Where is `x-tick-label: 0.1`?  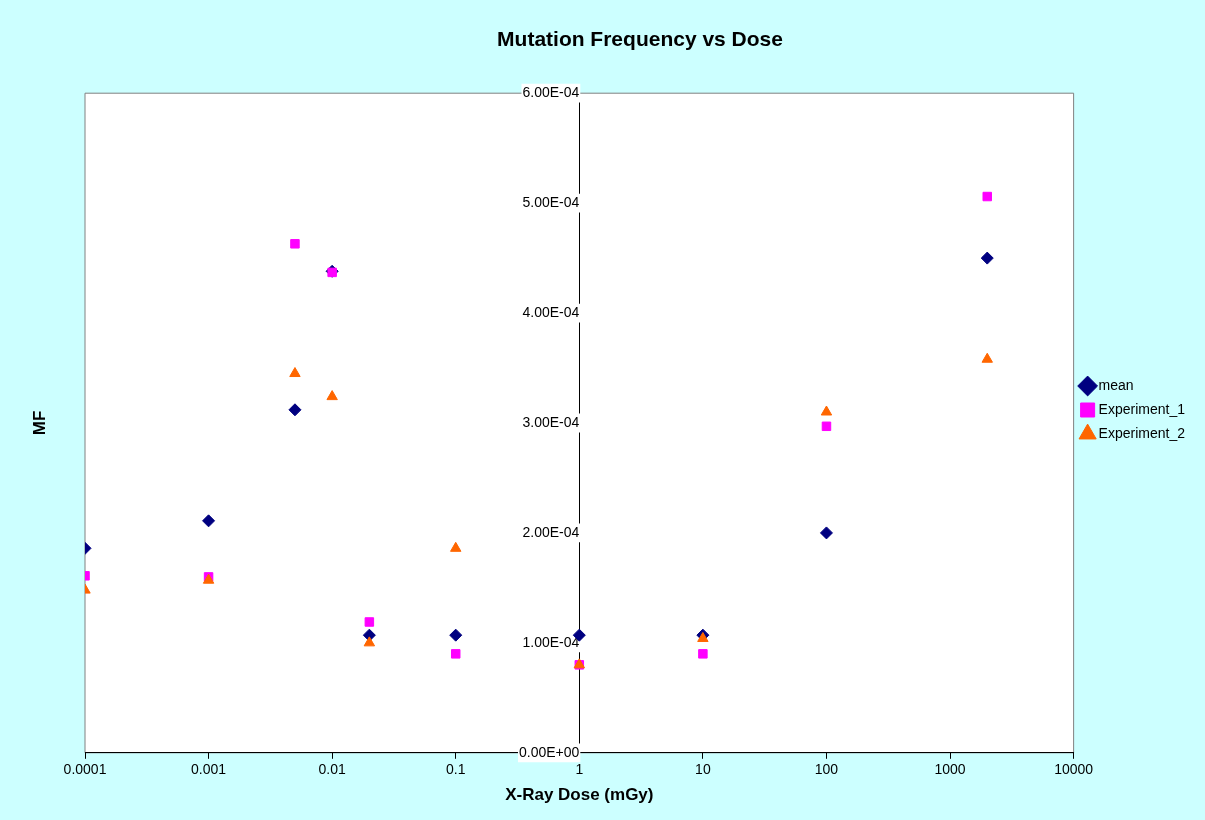 x-tick-label: 0.1 is located at coordinates (456, 769).